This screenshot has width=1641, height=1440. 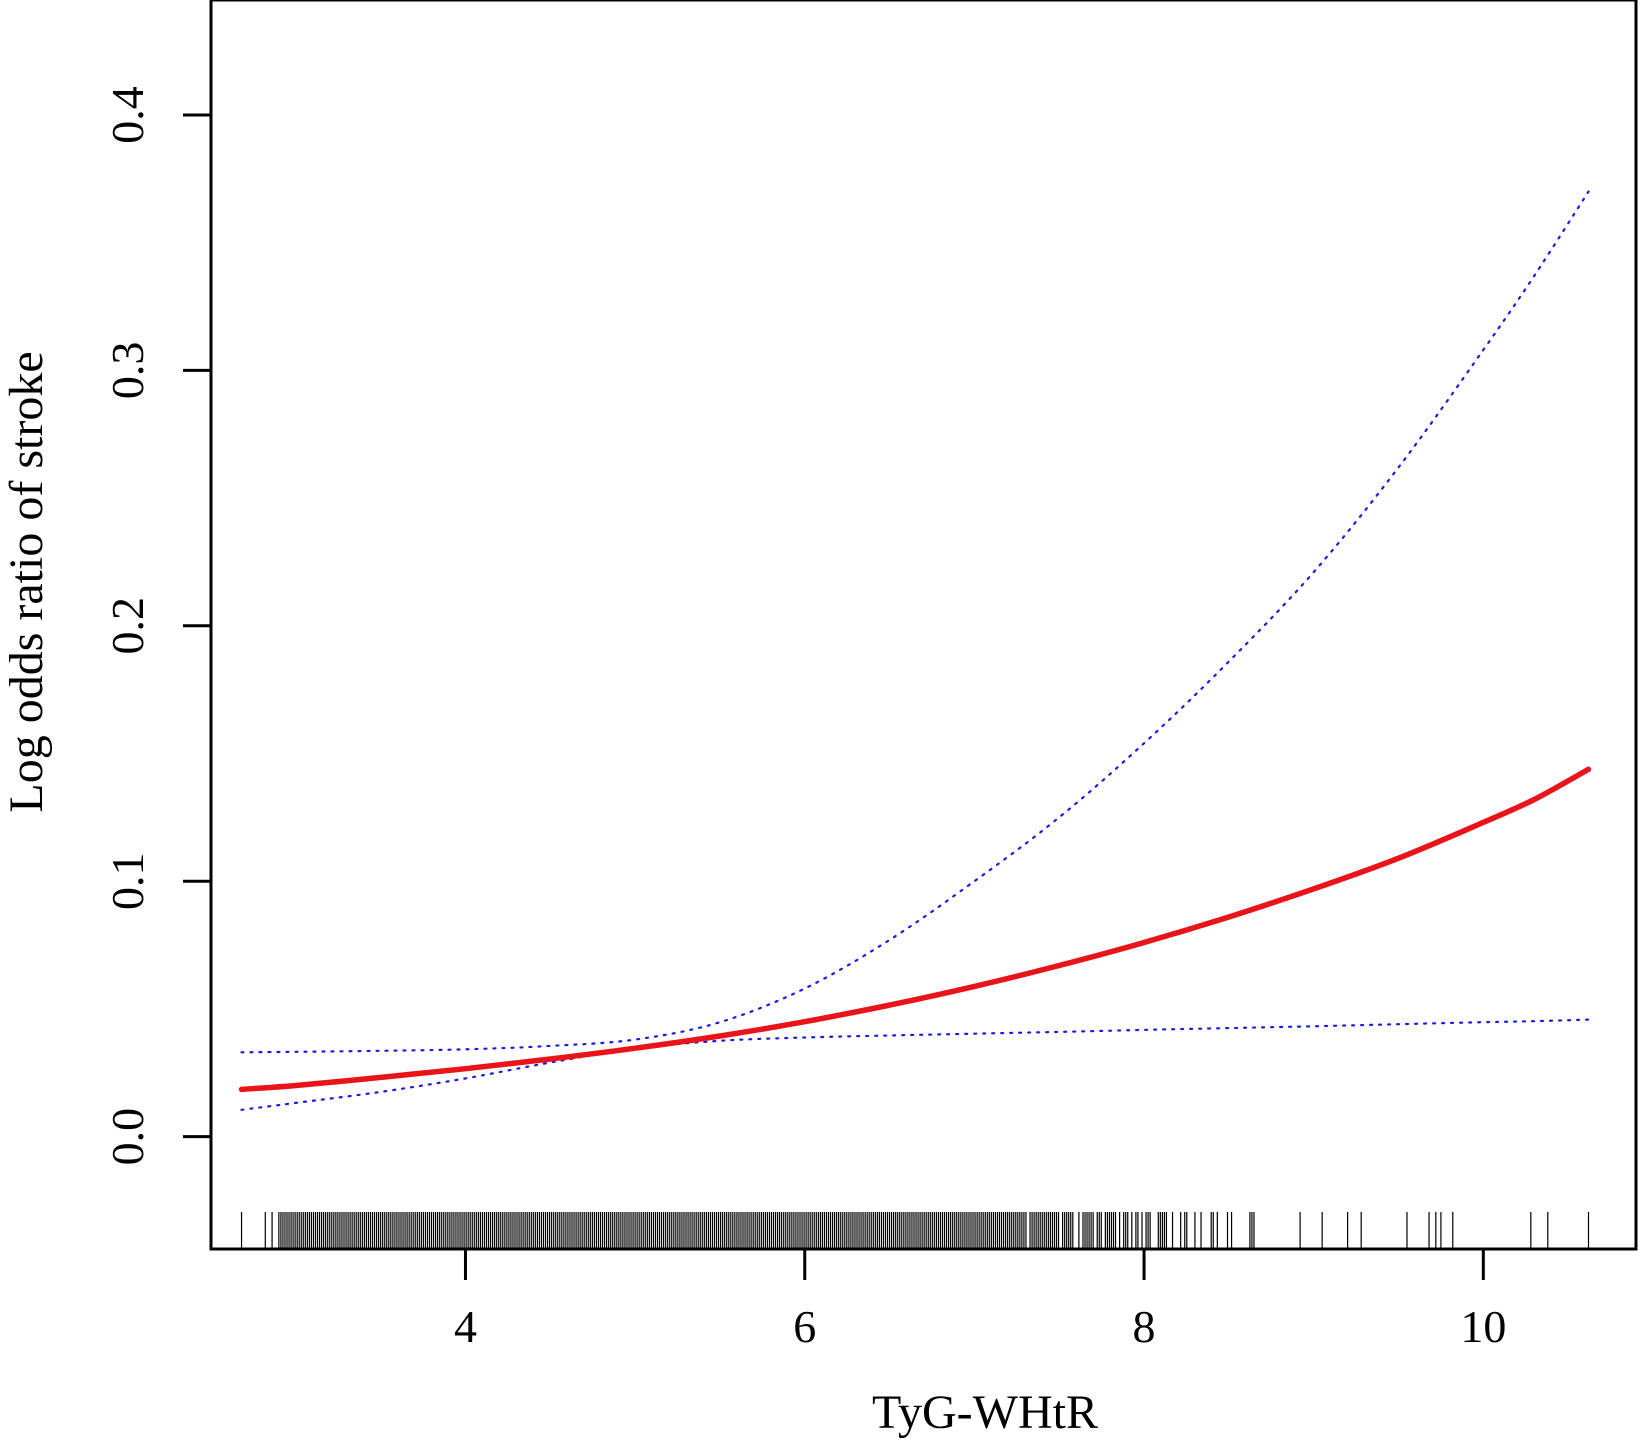 I want to click on x-tick-label: 8, so click(x=1144, y=1326).